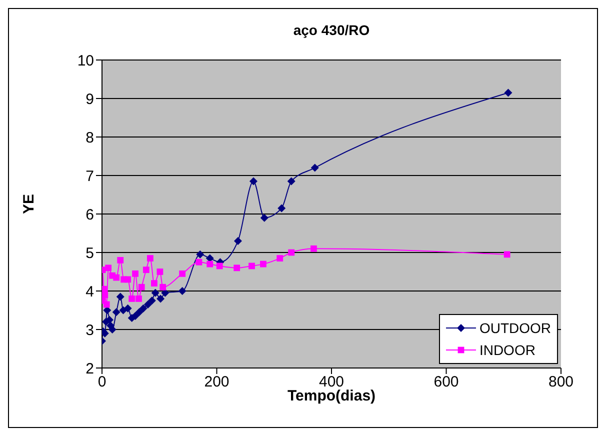 Image resolution: width=608 pixels, height=432 pixels. Describe the element at coordinates (90, 291) in the screenshot. I see `y-tick-label: 4` at that location.